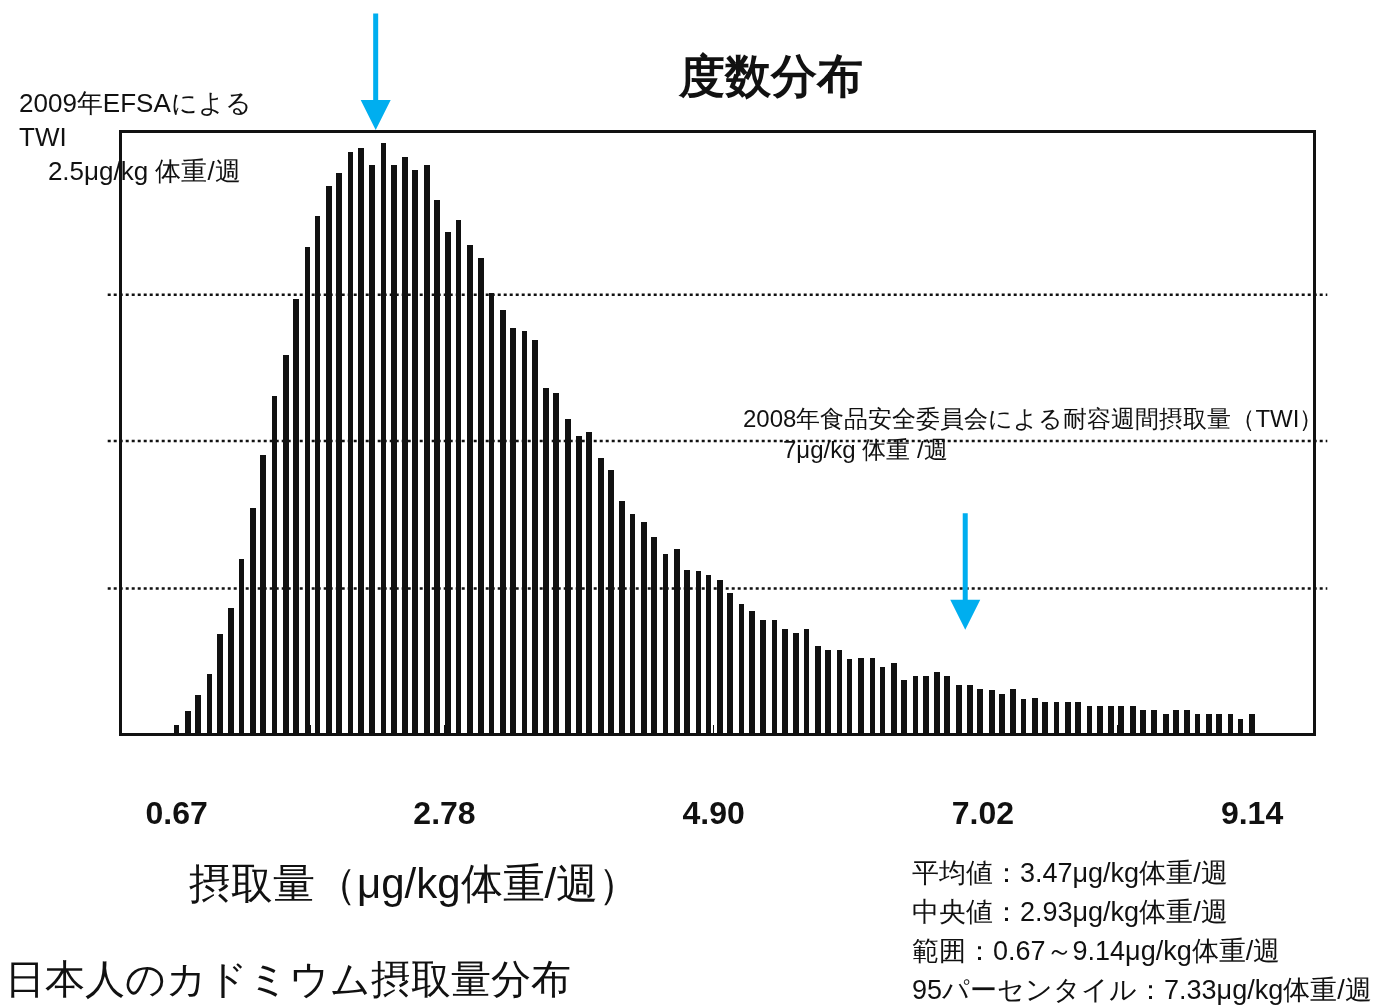 The height and width of the screenshot is (1006, 1387). Describe the element at coordinates (1070, 912) in the screenshot. I see `text: 中央値：2.93μg/kg体重/週` at that location.